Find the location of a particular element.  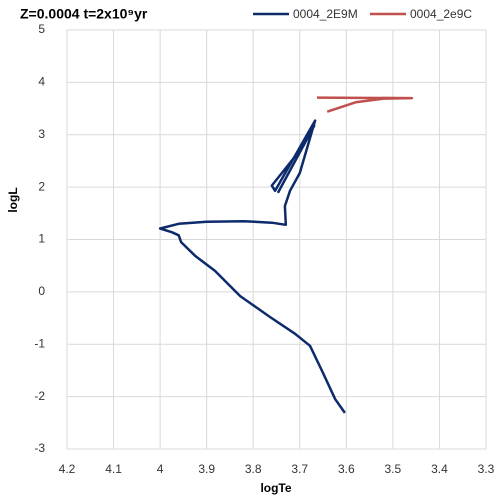

series-line is located at coordinates (365, 104).